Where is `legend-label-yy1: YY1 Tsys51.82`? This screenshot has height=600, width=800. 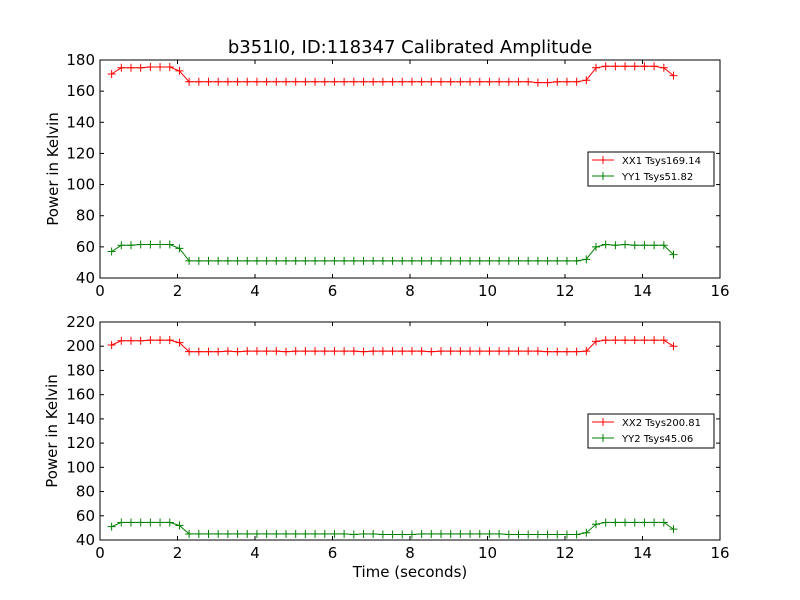 legend-label-yy1: YY1 Tsys51.82 is located at coordinates (657, 177).